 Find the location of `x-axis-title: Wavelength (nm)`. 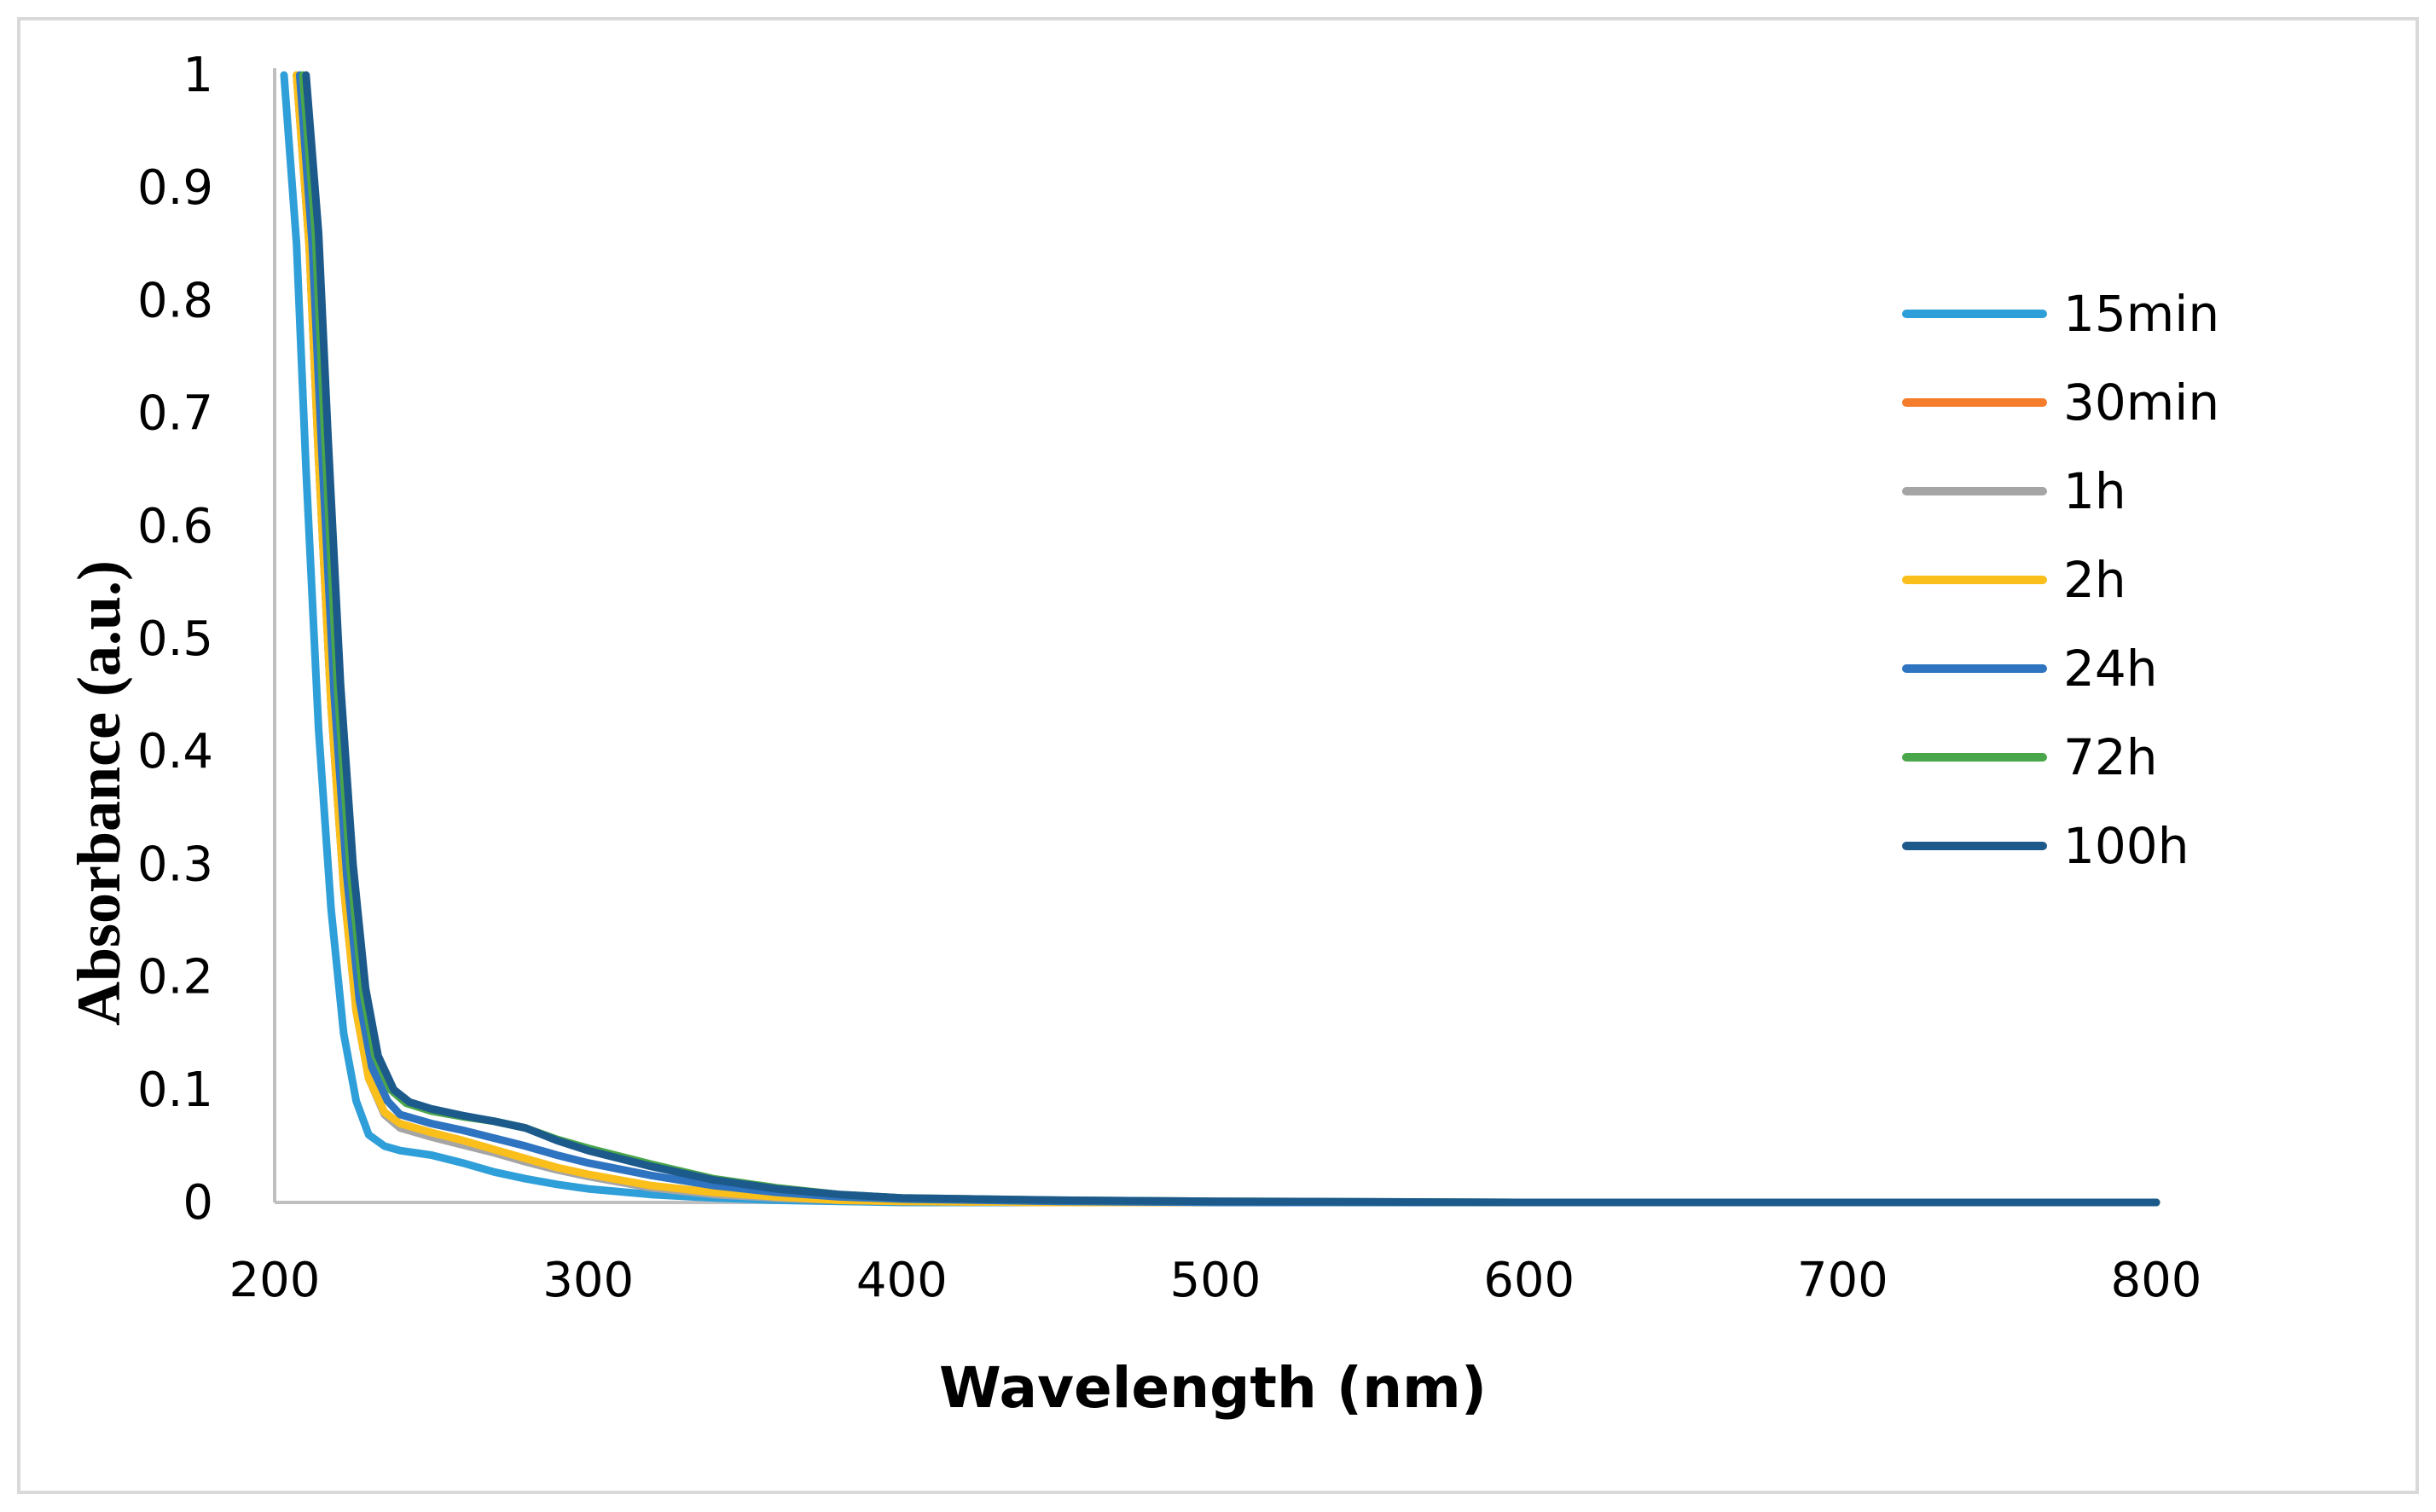

x-axis-title: Wavelength (nm) is located at coordinates (1213, 1388).